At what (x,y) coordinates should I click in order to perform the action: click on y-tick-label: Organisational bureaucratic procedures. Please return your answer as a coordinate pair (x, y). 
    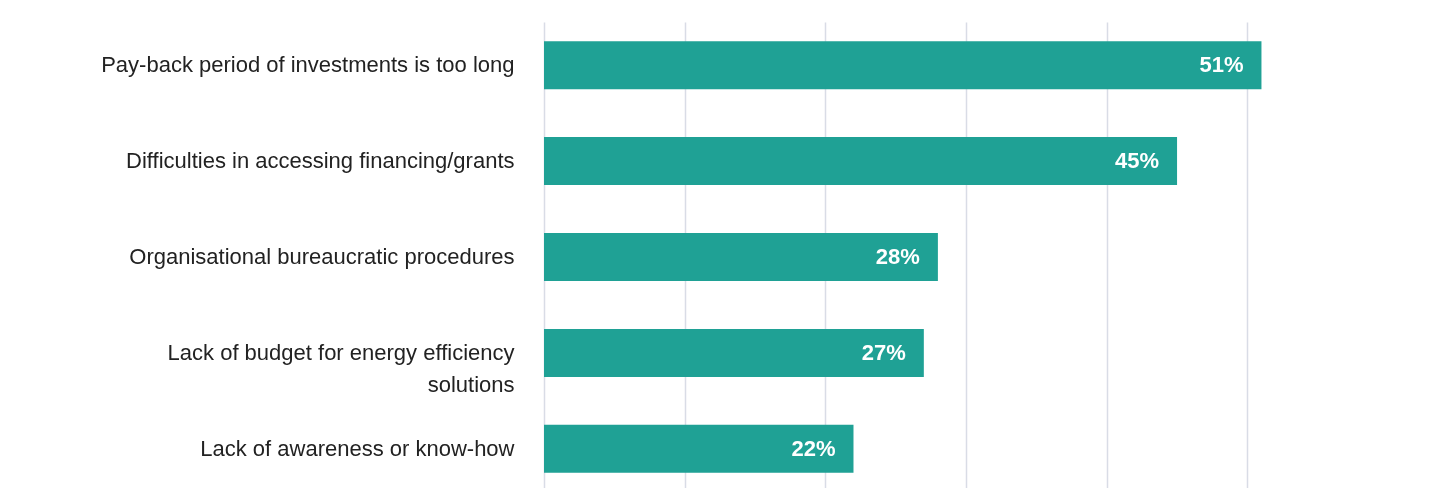
    Looking at the image, I should click on (322, 256).